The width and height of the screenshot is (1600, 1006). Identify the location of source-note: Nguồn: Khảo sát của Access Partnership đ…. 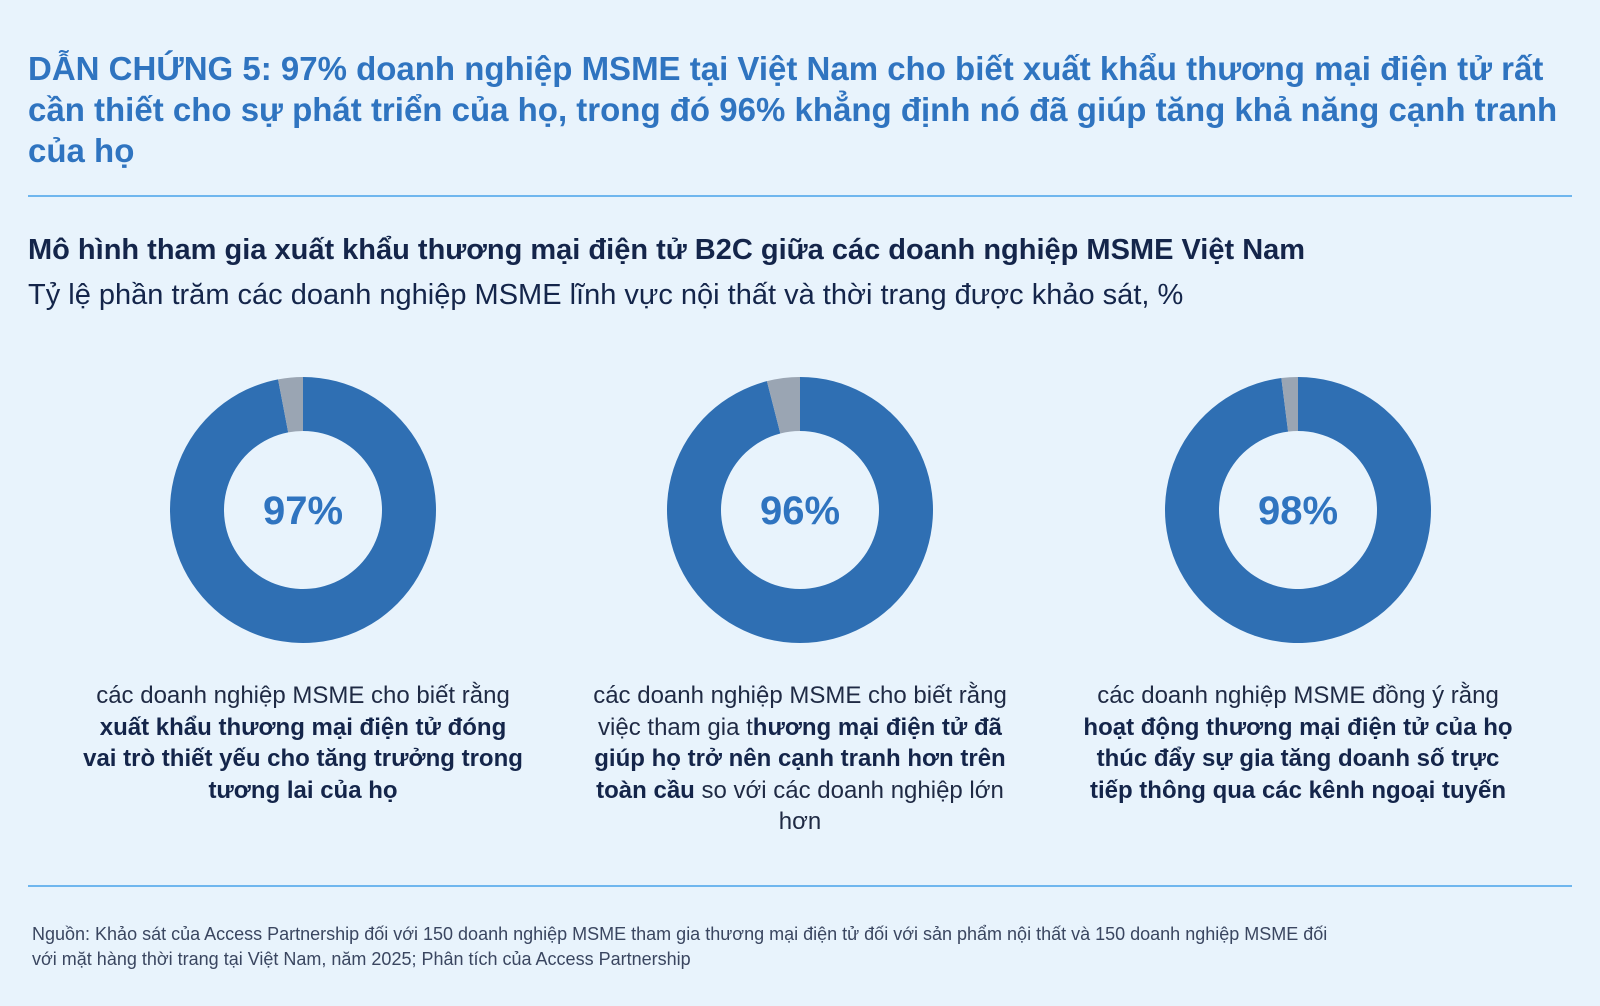
(680, 946).